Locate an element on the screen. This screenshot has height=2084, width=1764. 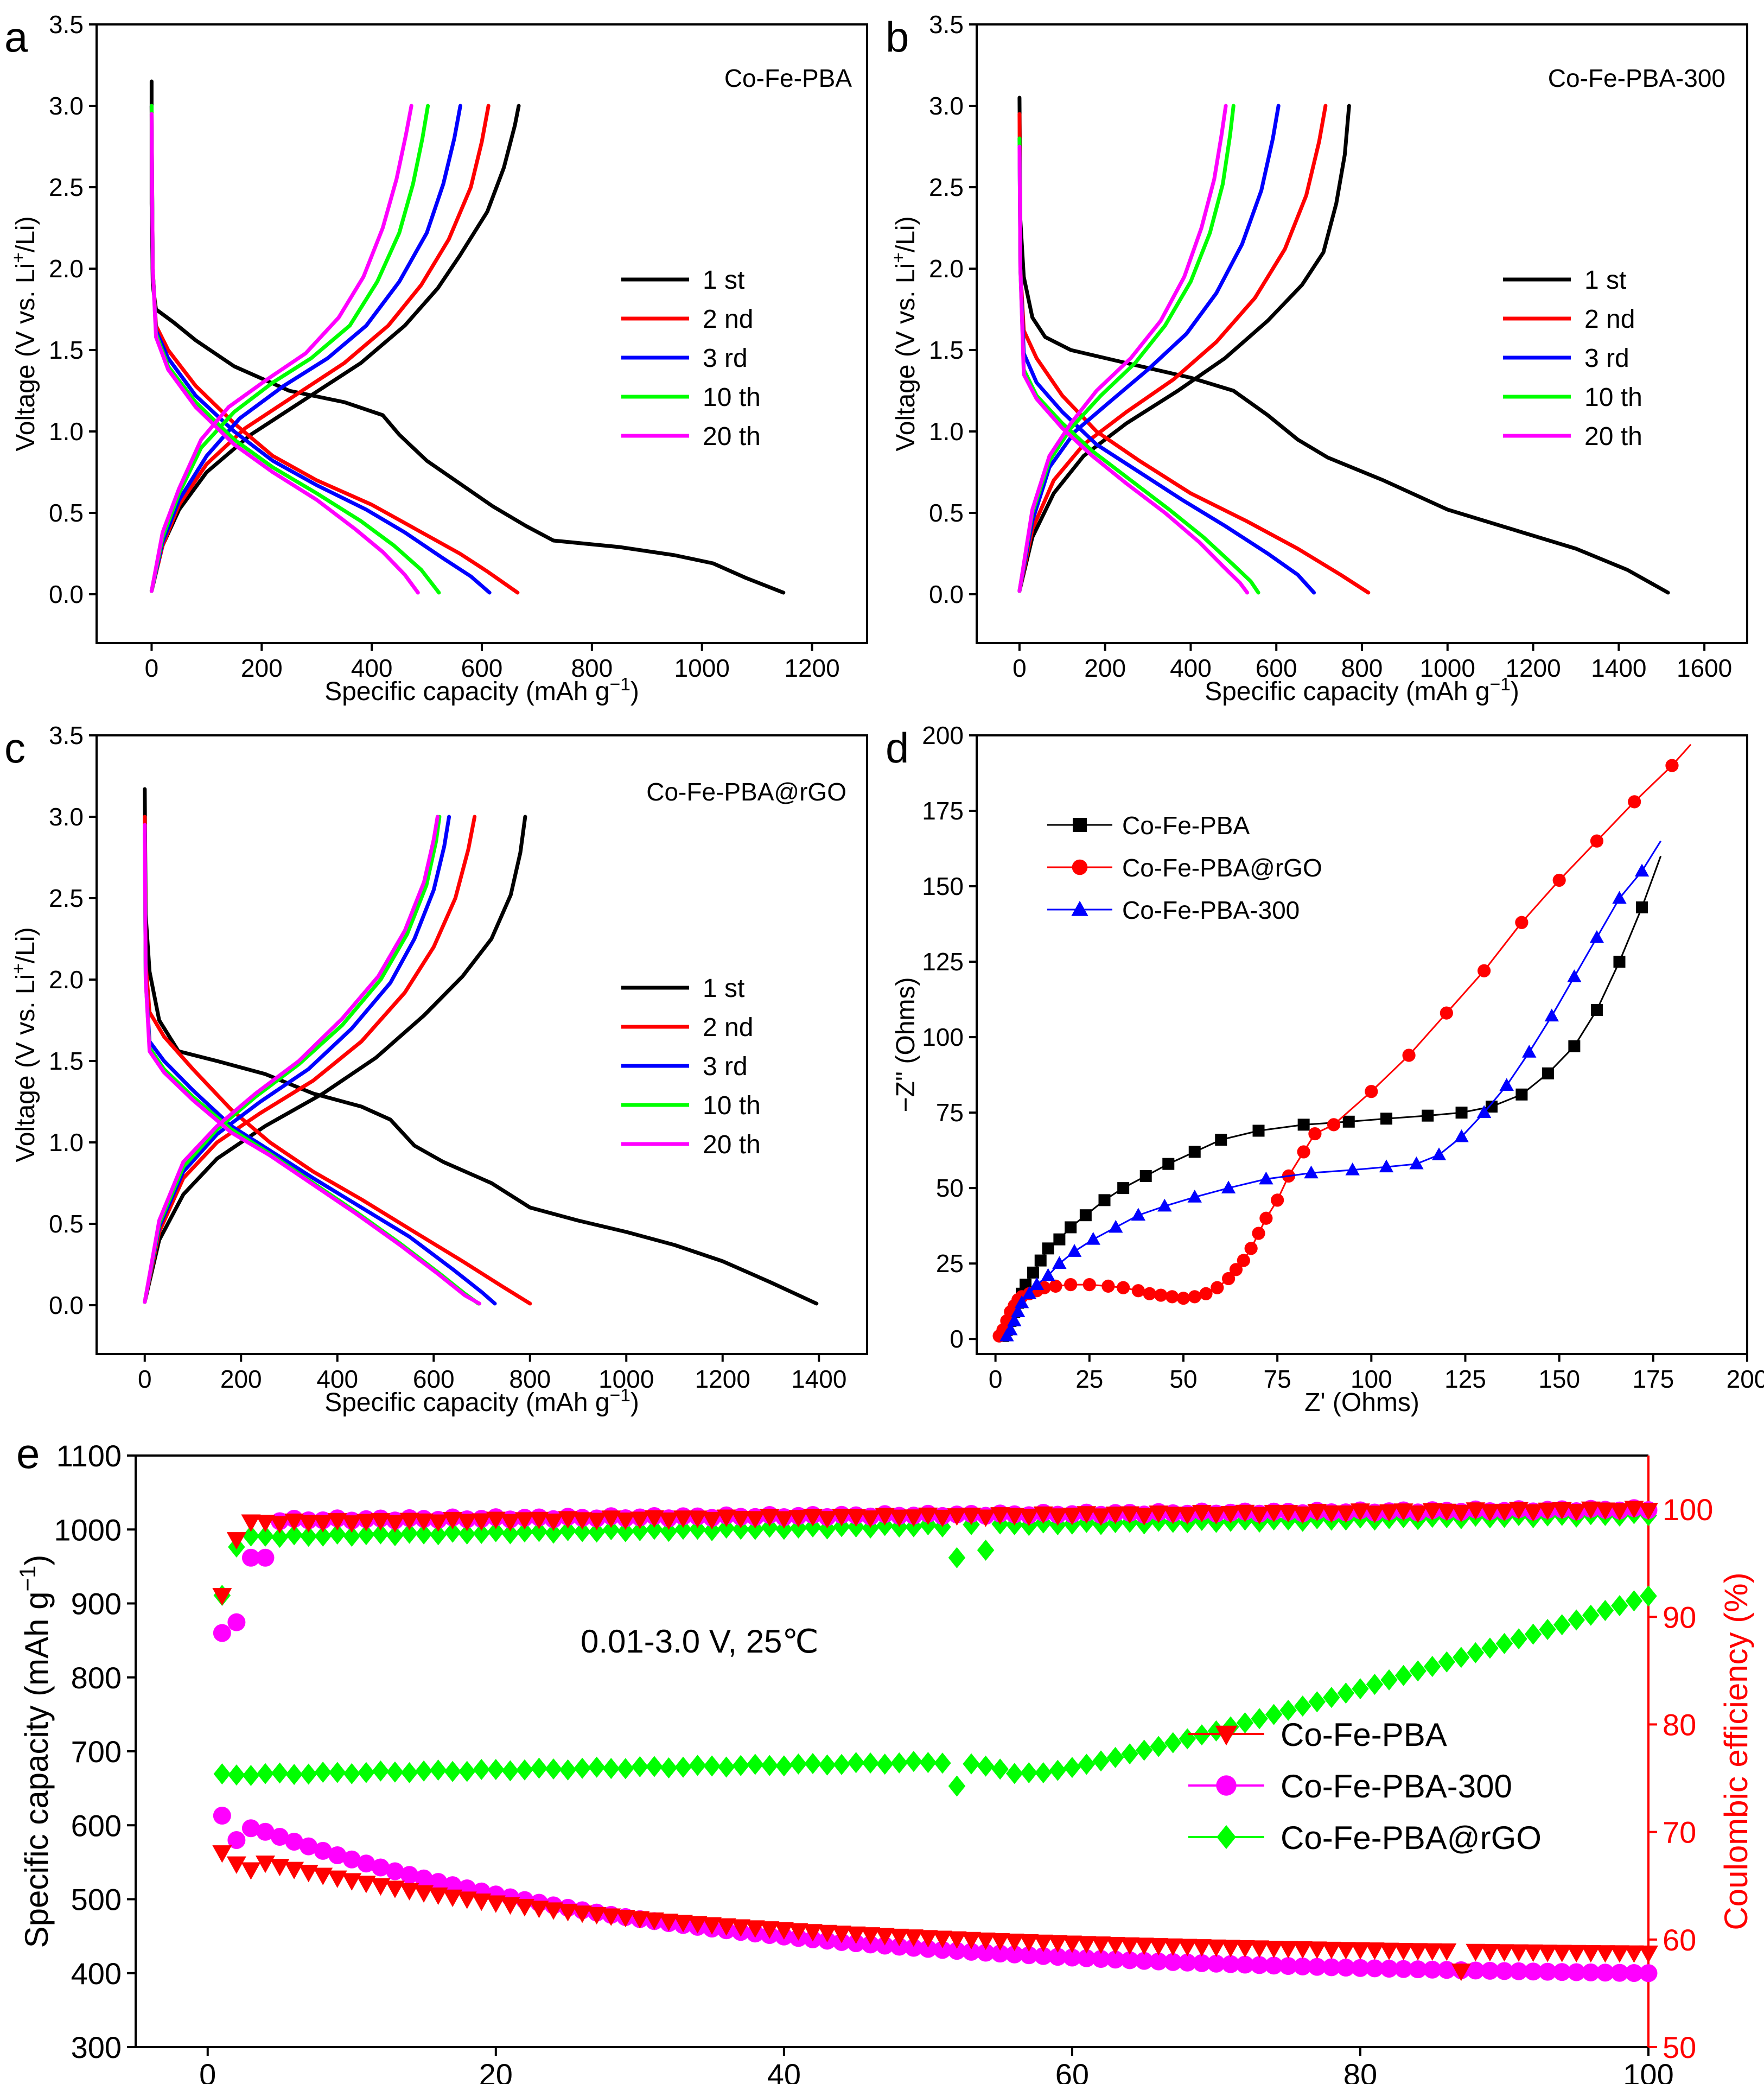
y-tick-label: 2.5 is located at coordinates (66, 187).